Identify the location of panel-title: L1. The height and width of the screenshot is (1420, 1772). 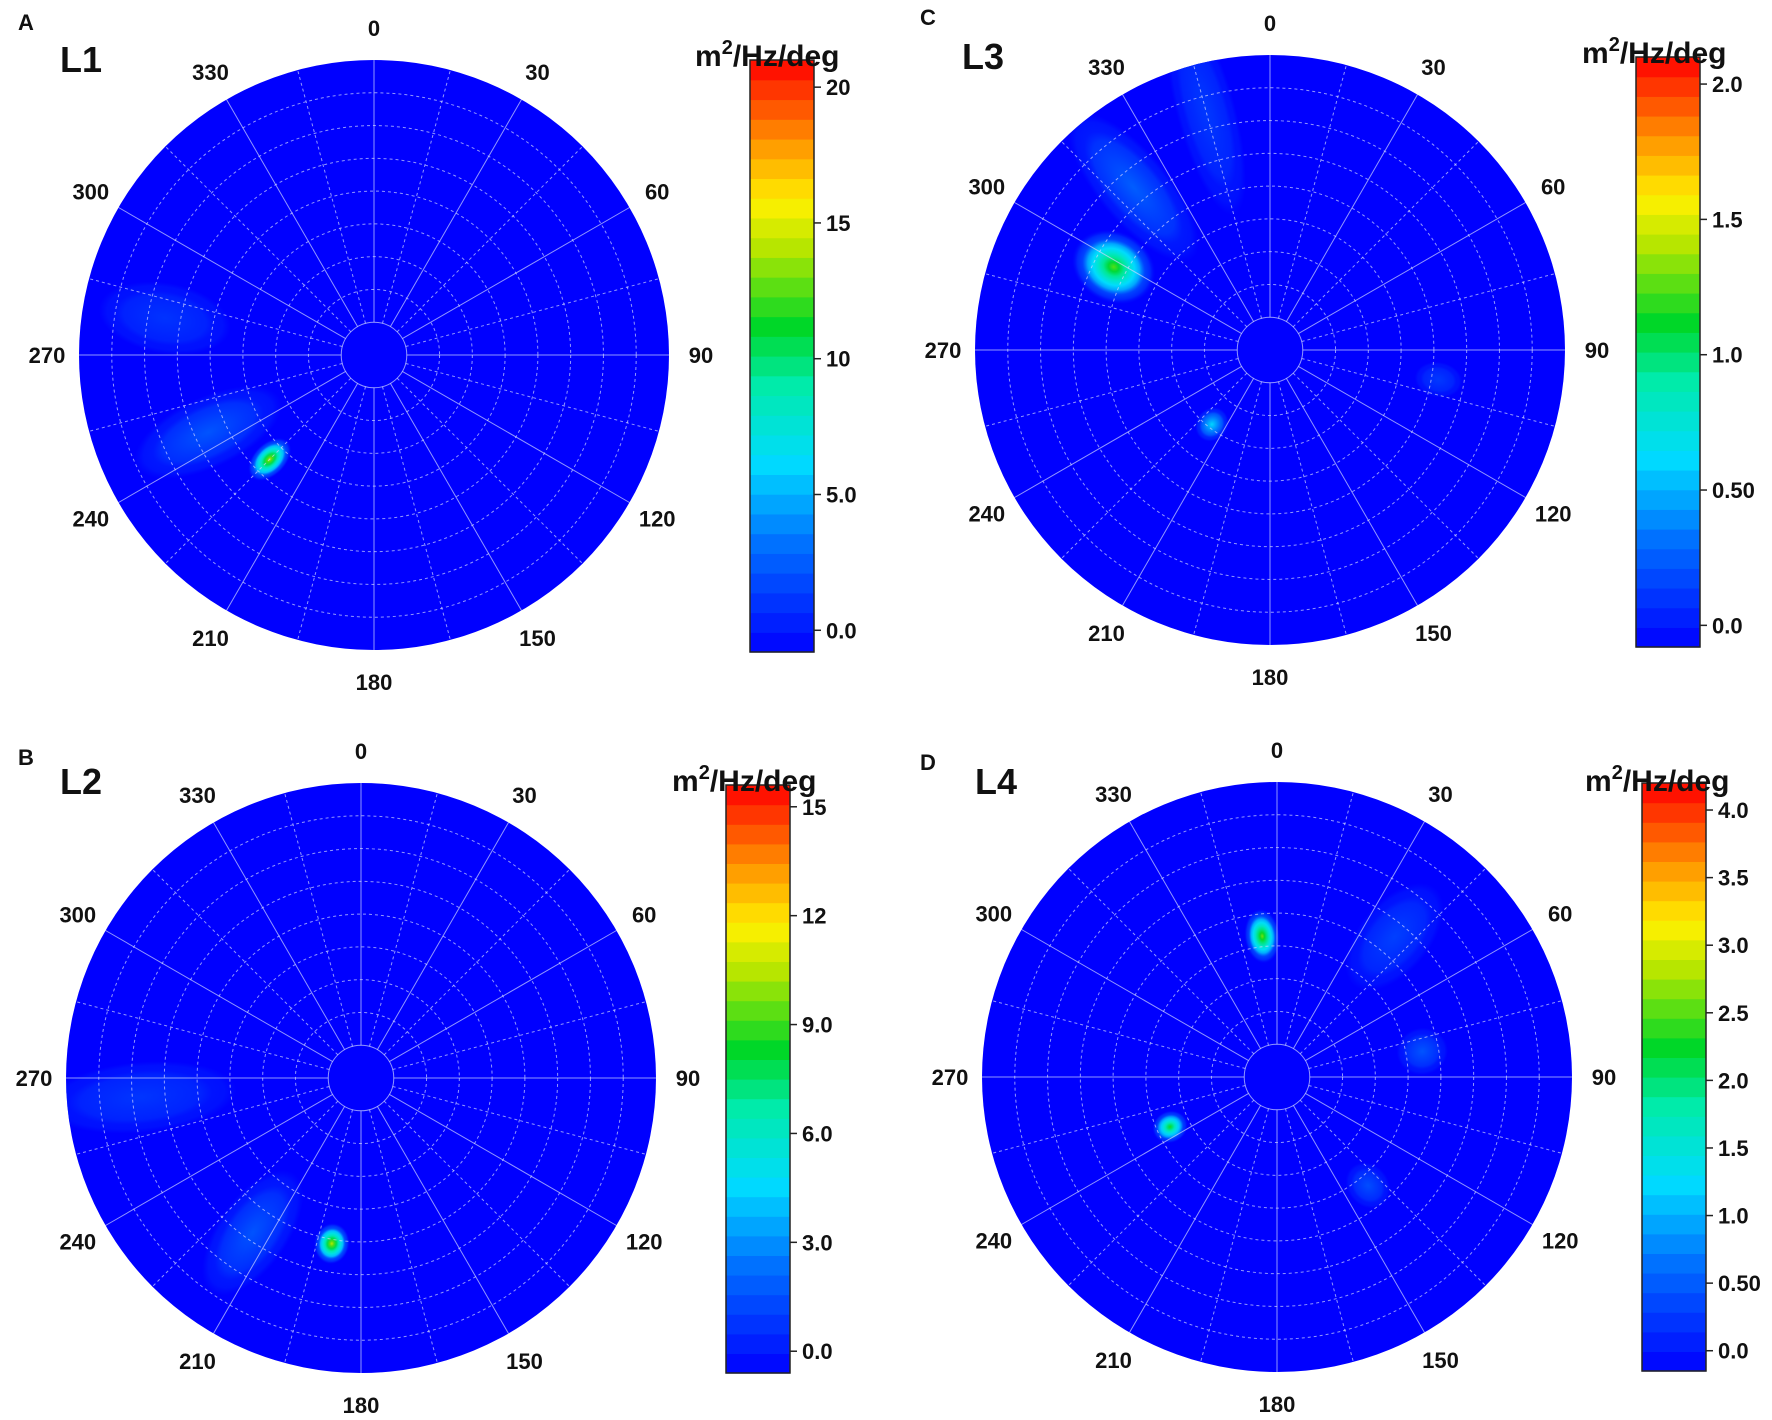
(81, 59).